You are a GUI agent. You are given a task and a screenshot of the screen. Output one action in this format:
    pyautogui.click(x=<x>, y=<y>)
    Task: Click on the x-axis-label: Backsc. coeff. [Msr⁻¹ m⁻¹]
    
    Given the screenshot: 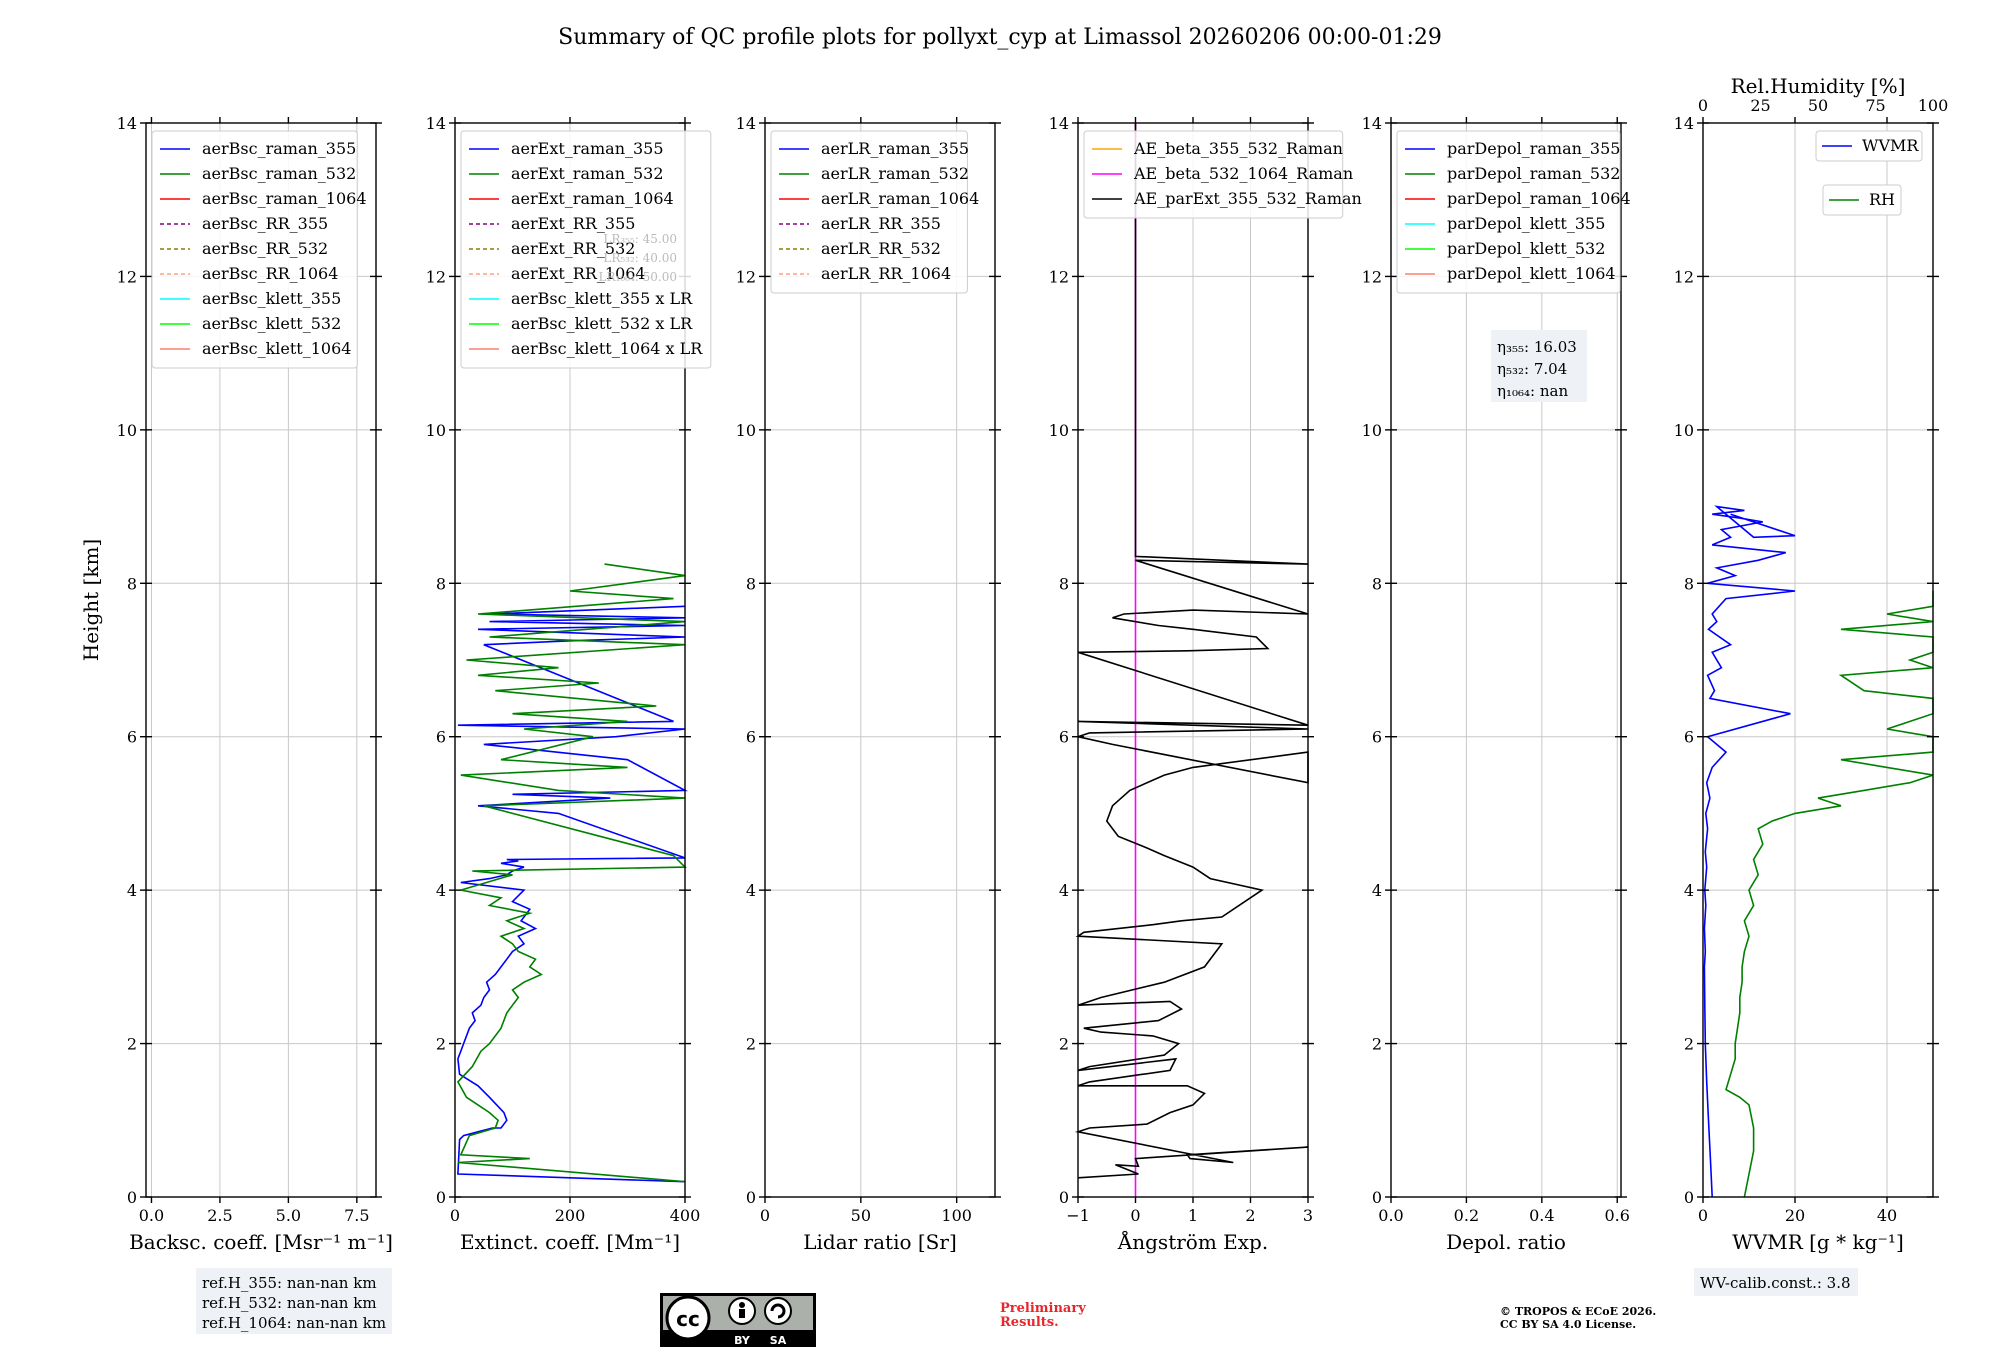 What is the action you would take?
    pyautogui.click(x=261, y=1242)
    